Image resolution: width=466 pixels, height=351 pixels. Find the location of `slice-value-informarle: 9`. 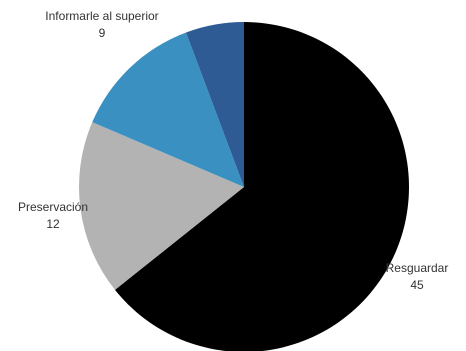

slice-value-informarle: 9 is located at coordinates (102, 33).